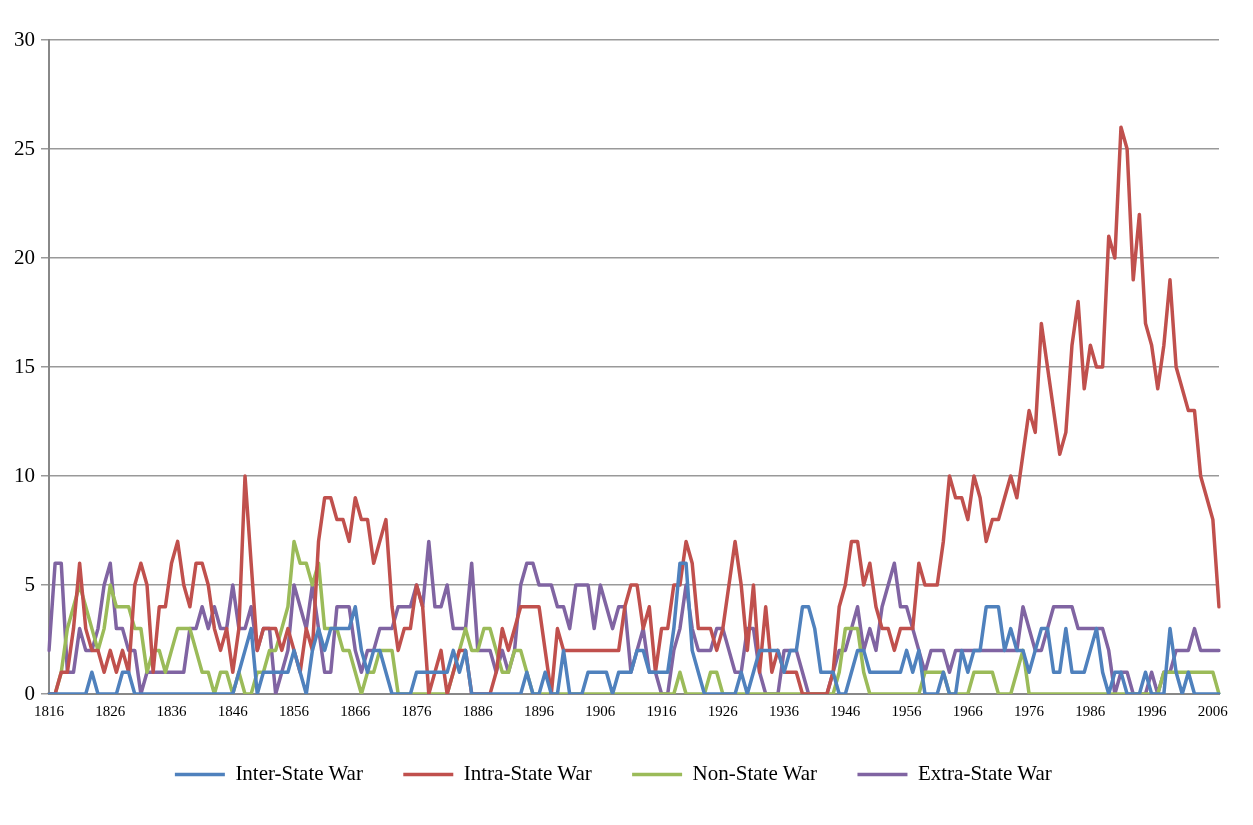 The width and height of the screenshot is (1253, 825). What do you see at coordinates (417, 710) in the screenshot?
I see `x-tick-label: 1876` at bounding box center [417, 710].